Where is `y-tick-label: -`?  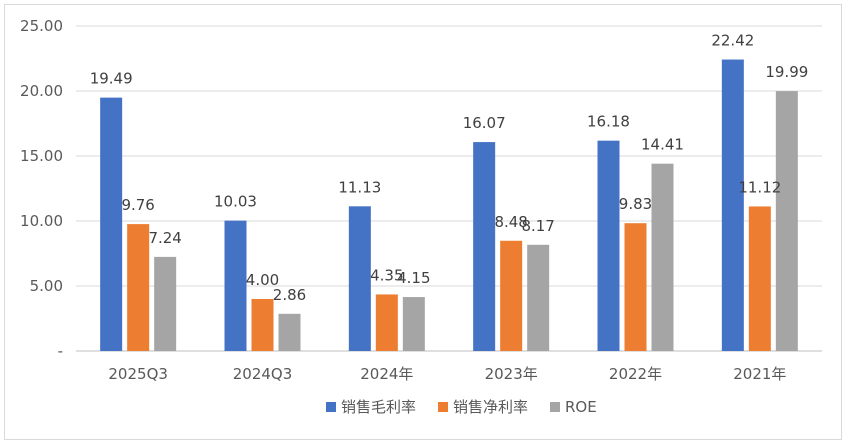
y-tick-label: - is located at coordinates (60, 351).